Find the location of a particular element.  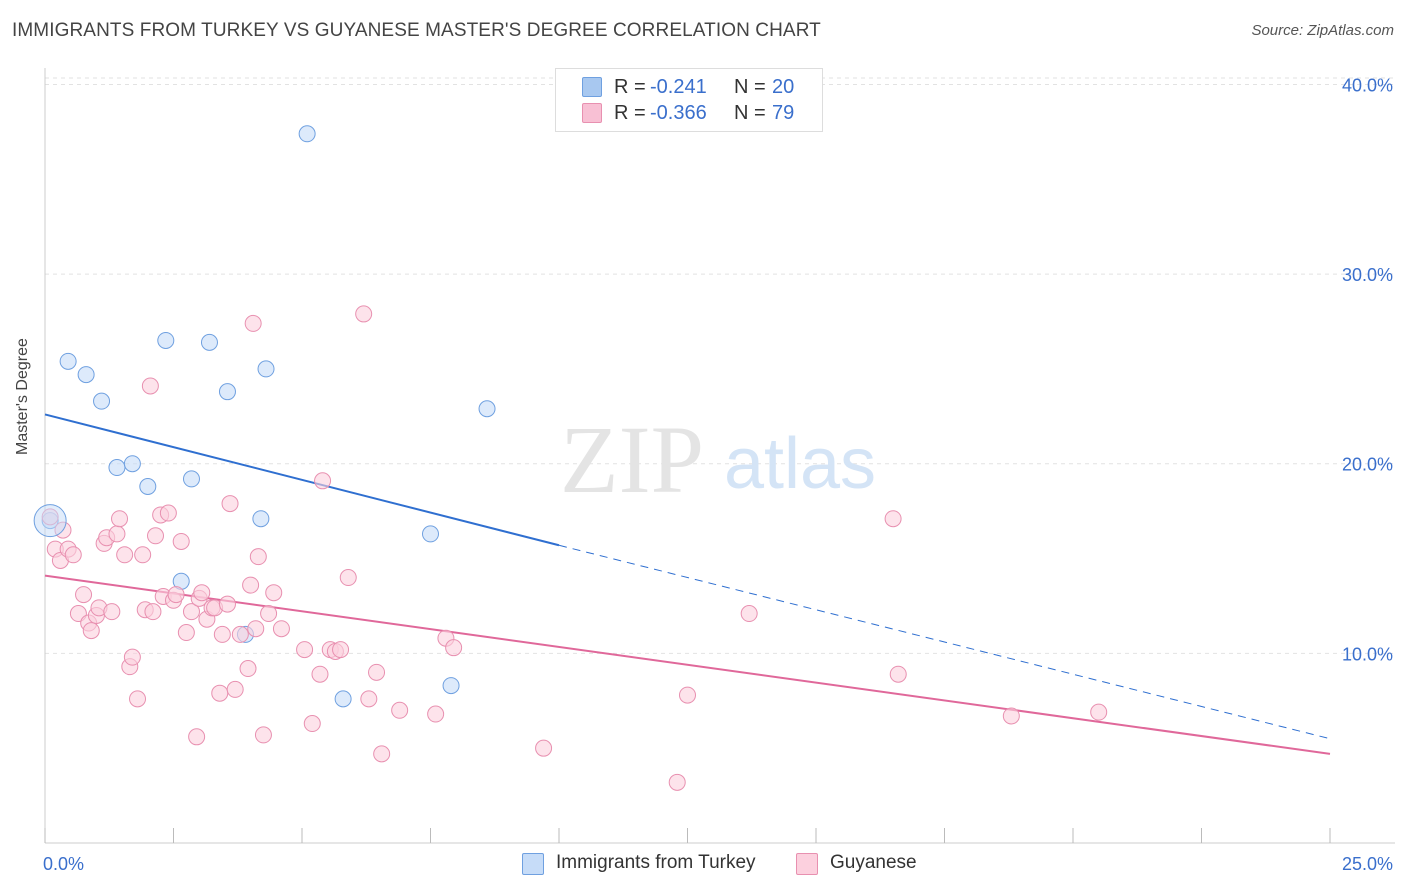

source-label: Source: ZipAtlas.com is located at coordinates (1322, 30).